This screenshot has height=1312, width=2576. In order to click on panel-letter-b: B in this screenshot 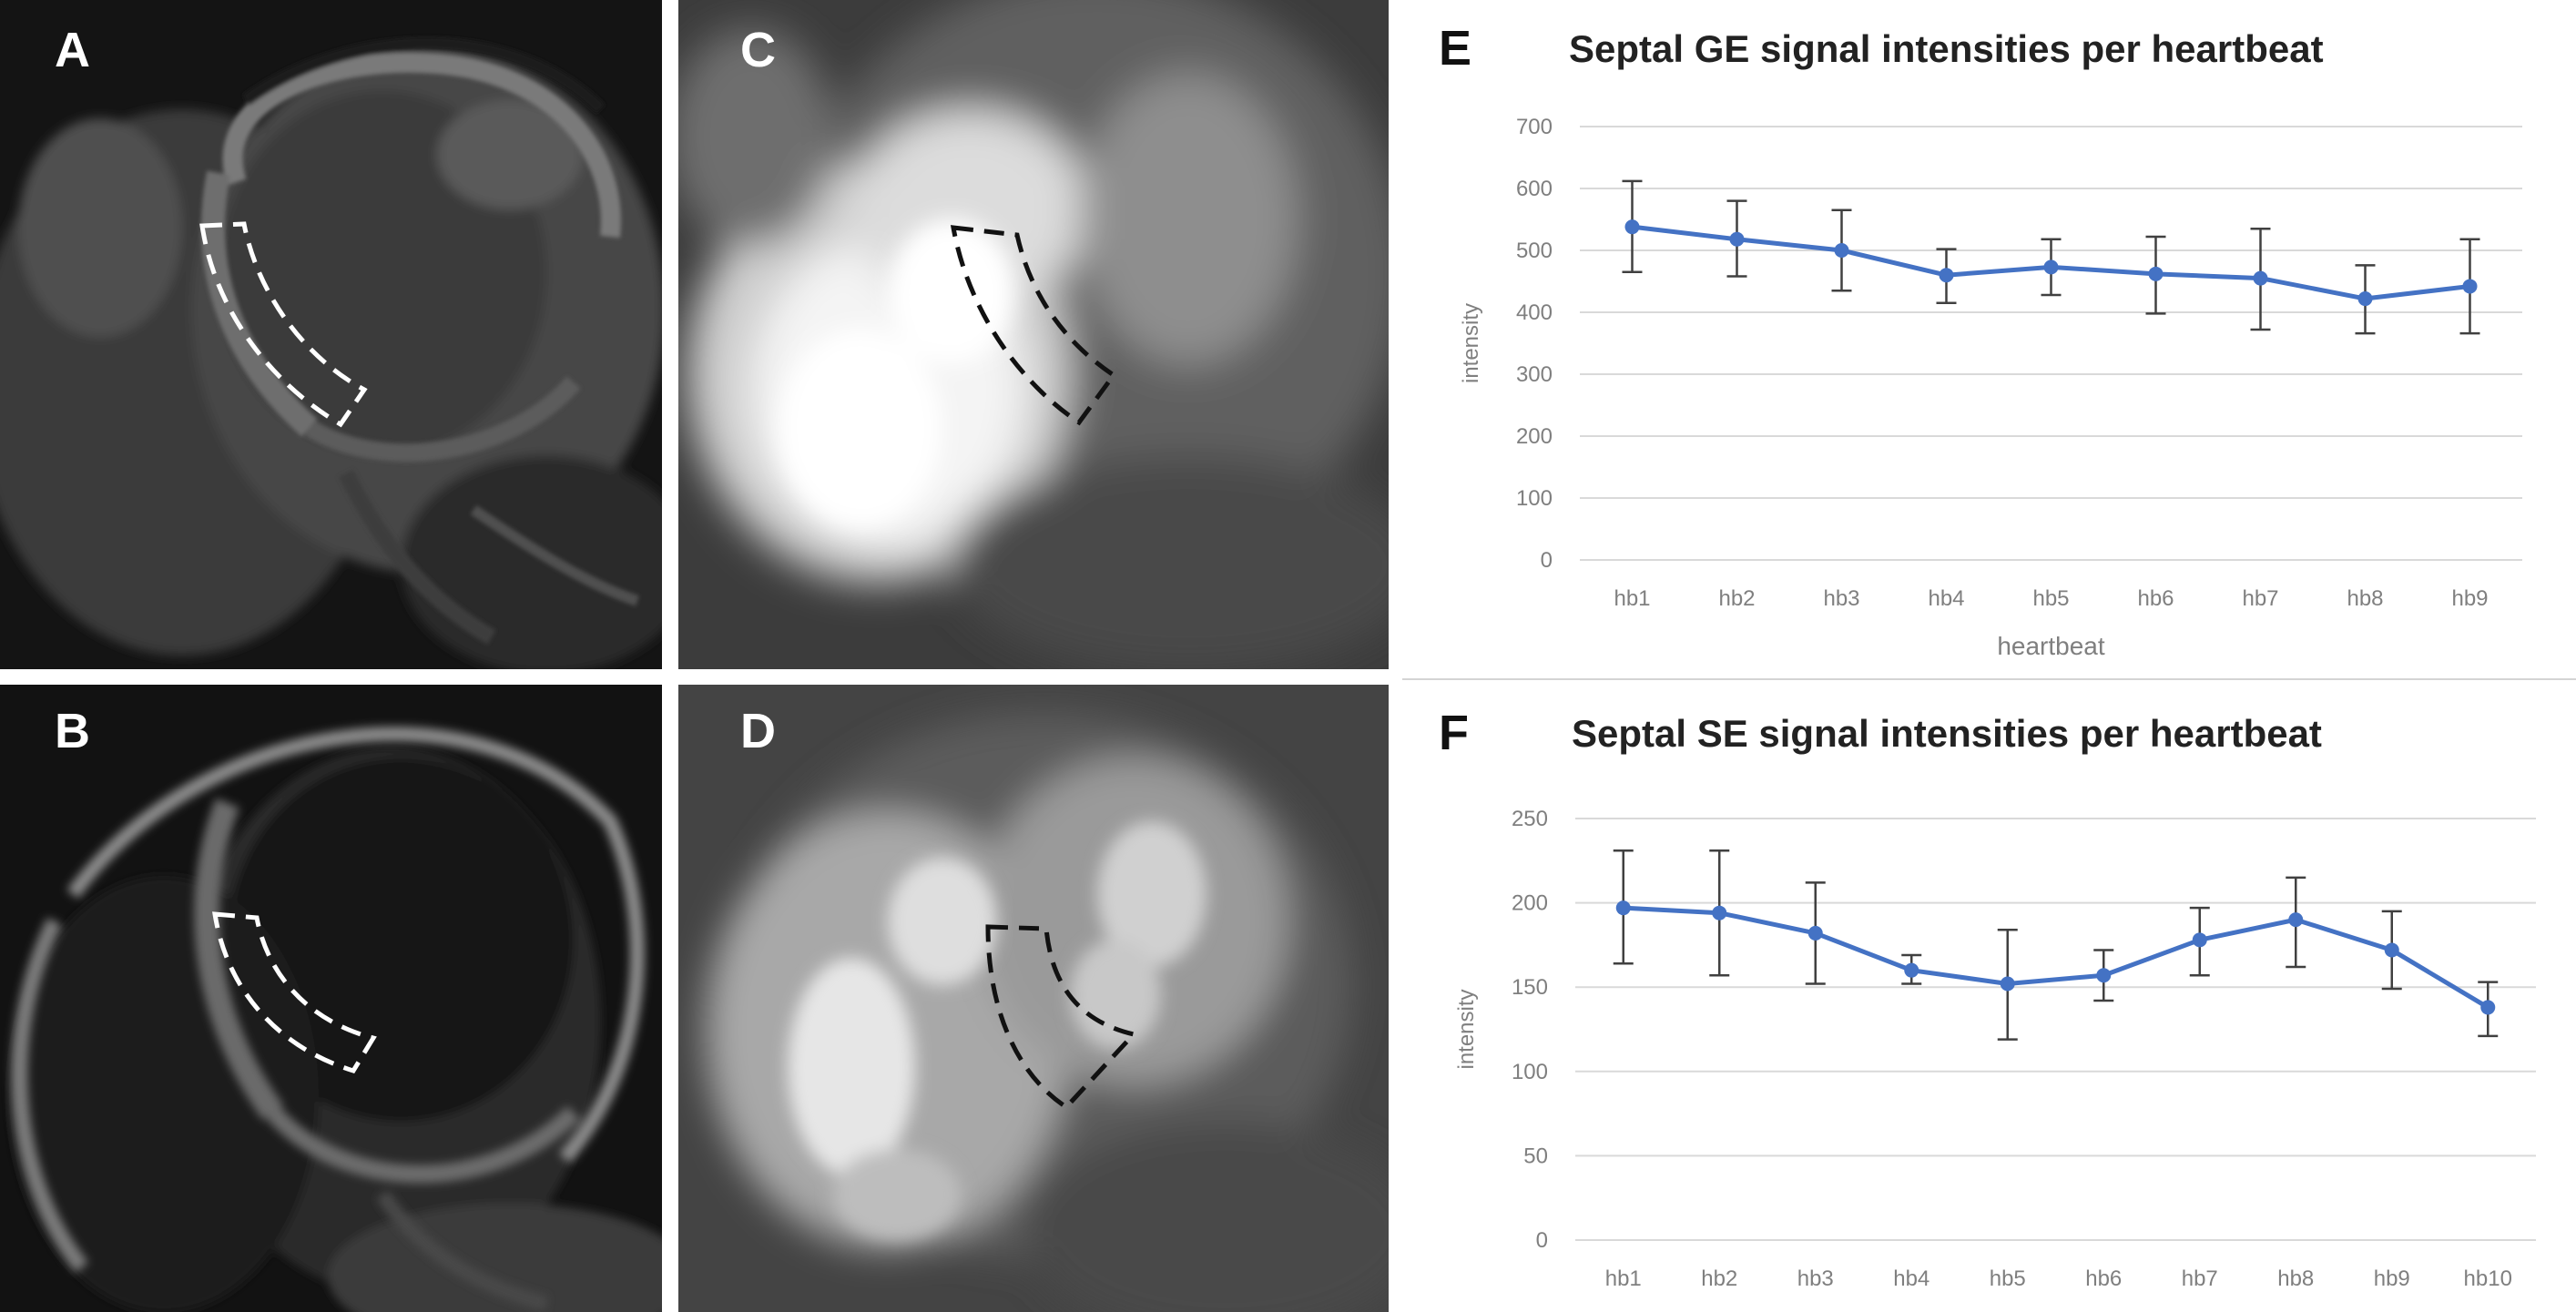, I will do `click(72, 731)`.